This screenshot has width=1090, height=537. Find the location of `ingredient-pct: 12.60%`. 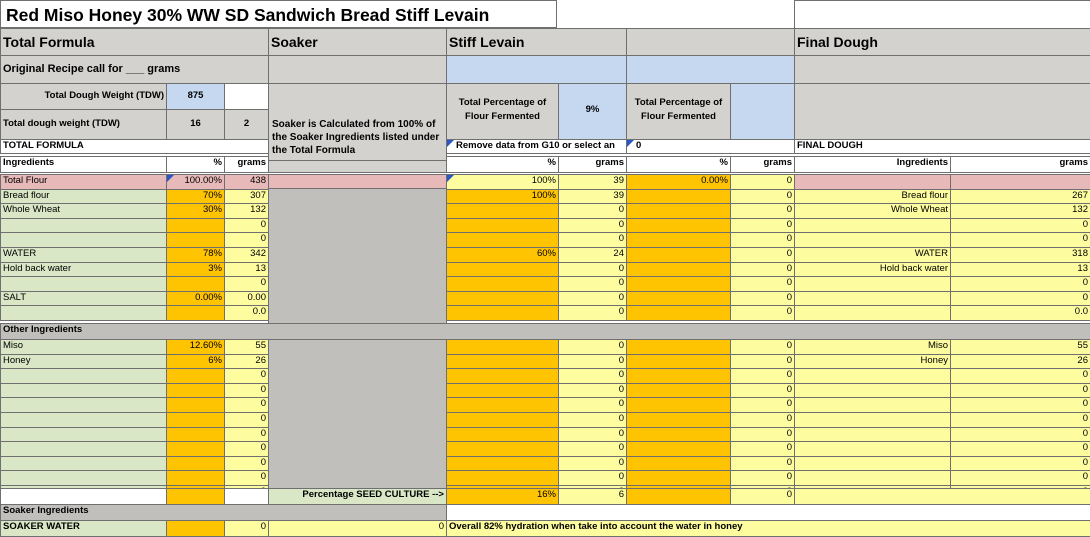

ingredient-pct: 12.60% is located at coordinates (195, 347).